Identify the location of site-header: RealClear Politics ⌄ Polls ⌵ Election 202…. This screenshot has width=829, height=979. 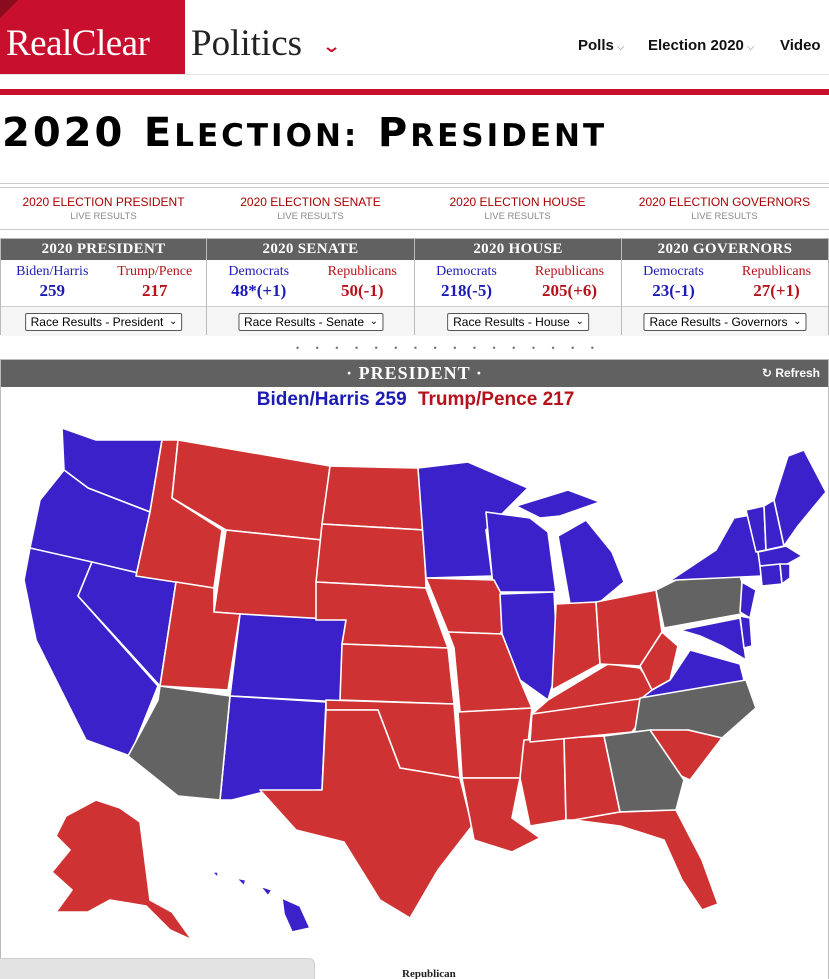
(414, 37).